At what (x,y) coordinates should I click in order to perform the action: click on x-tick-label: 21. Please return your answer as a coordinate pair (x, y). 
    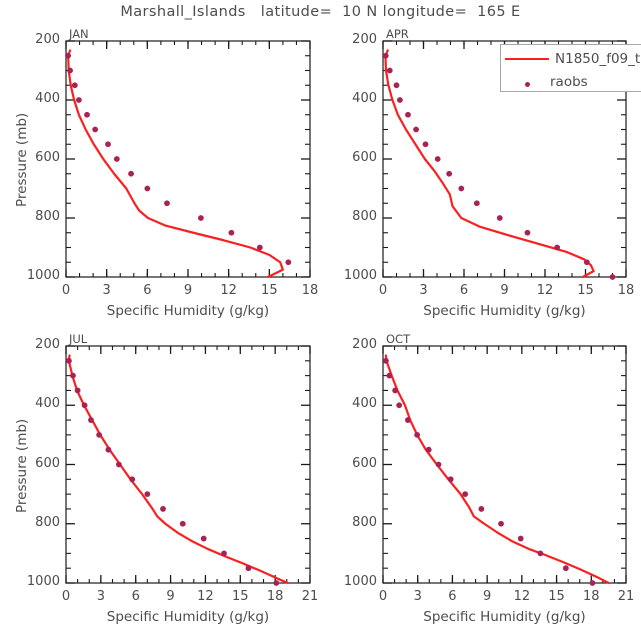
    Looking at the image, I should click on (310, 596).